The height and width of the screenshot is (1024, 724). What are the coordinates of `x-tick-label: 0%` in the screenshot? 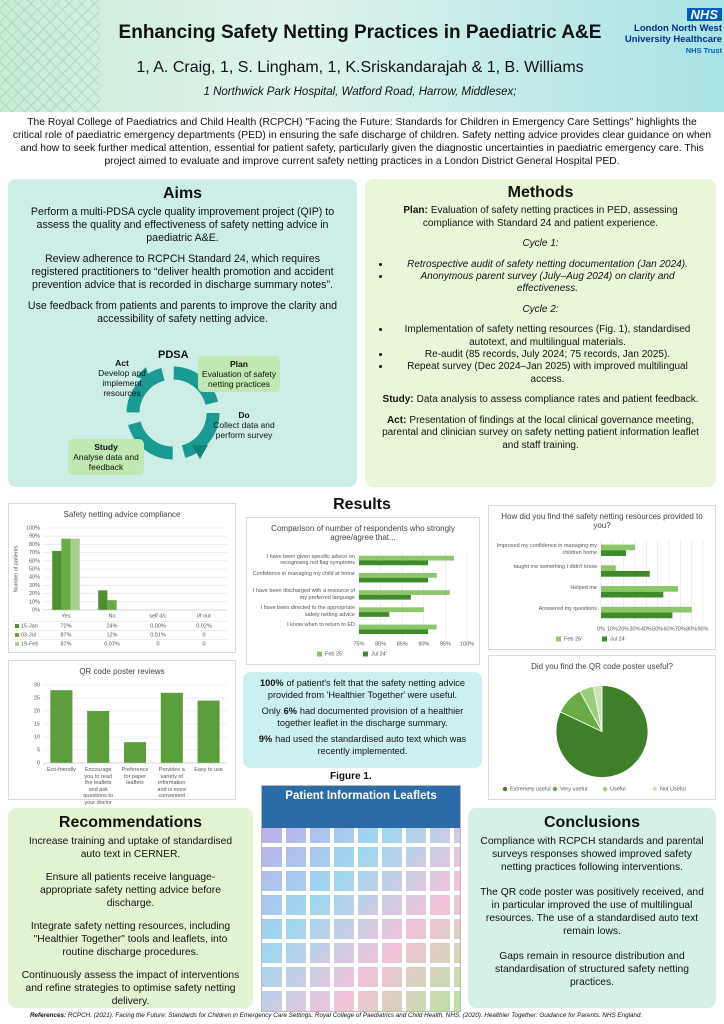 It's located at (601, 629).